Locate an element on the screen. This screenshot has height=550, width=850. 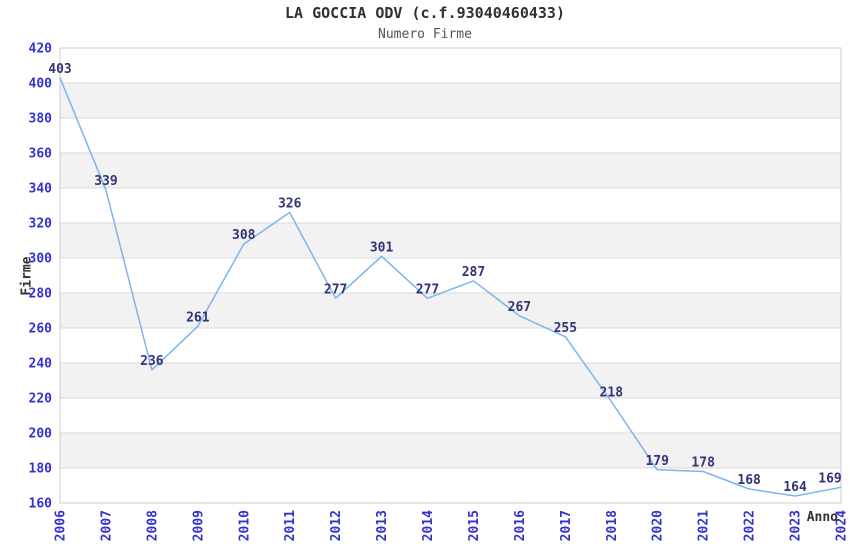
data-label: 255 is located at coordinates (565, 328).